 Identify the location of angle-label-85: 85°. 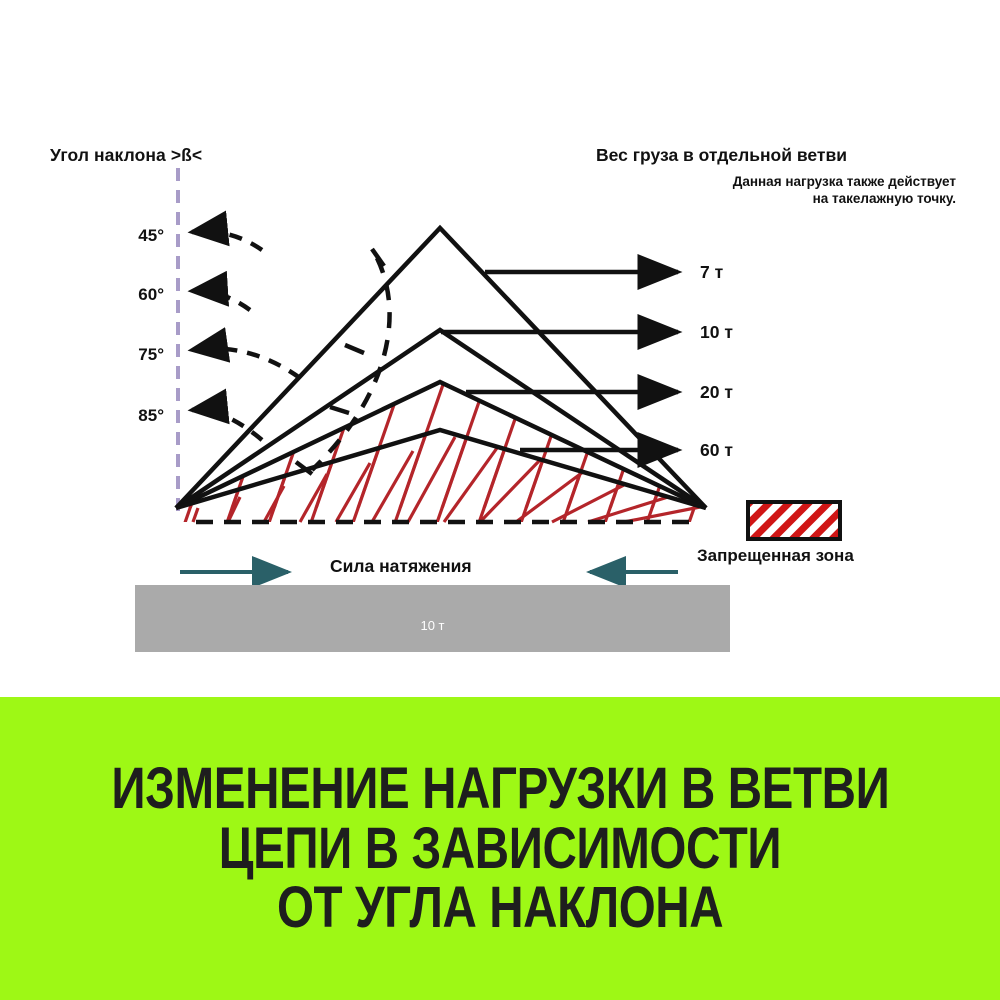
(151, 415).